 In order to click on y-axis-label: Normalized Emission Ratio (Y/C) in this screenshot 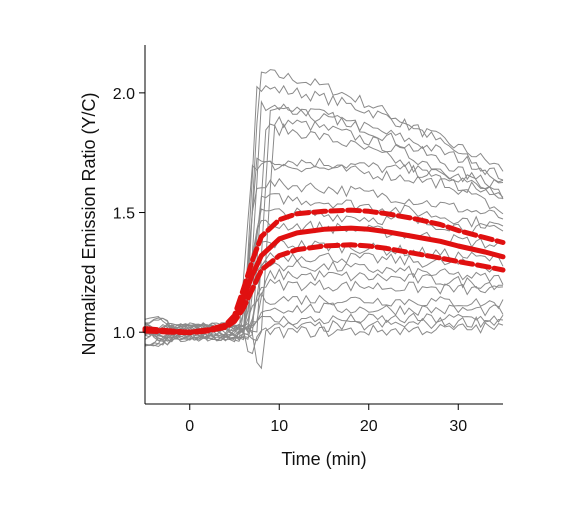, I will do `click(89, 223)`.